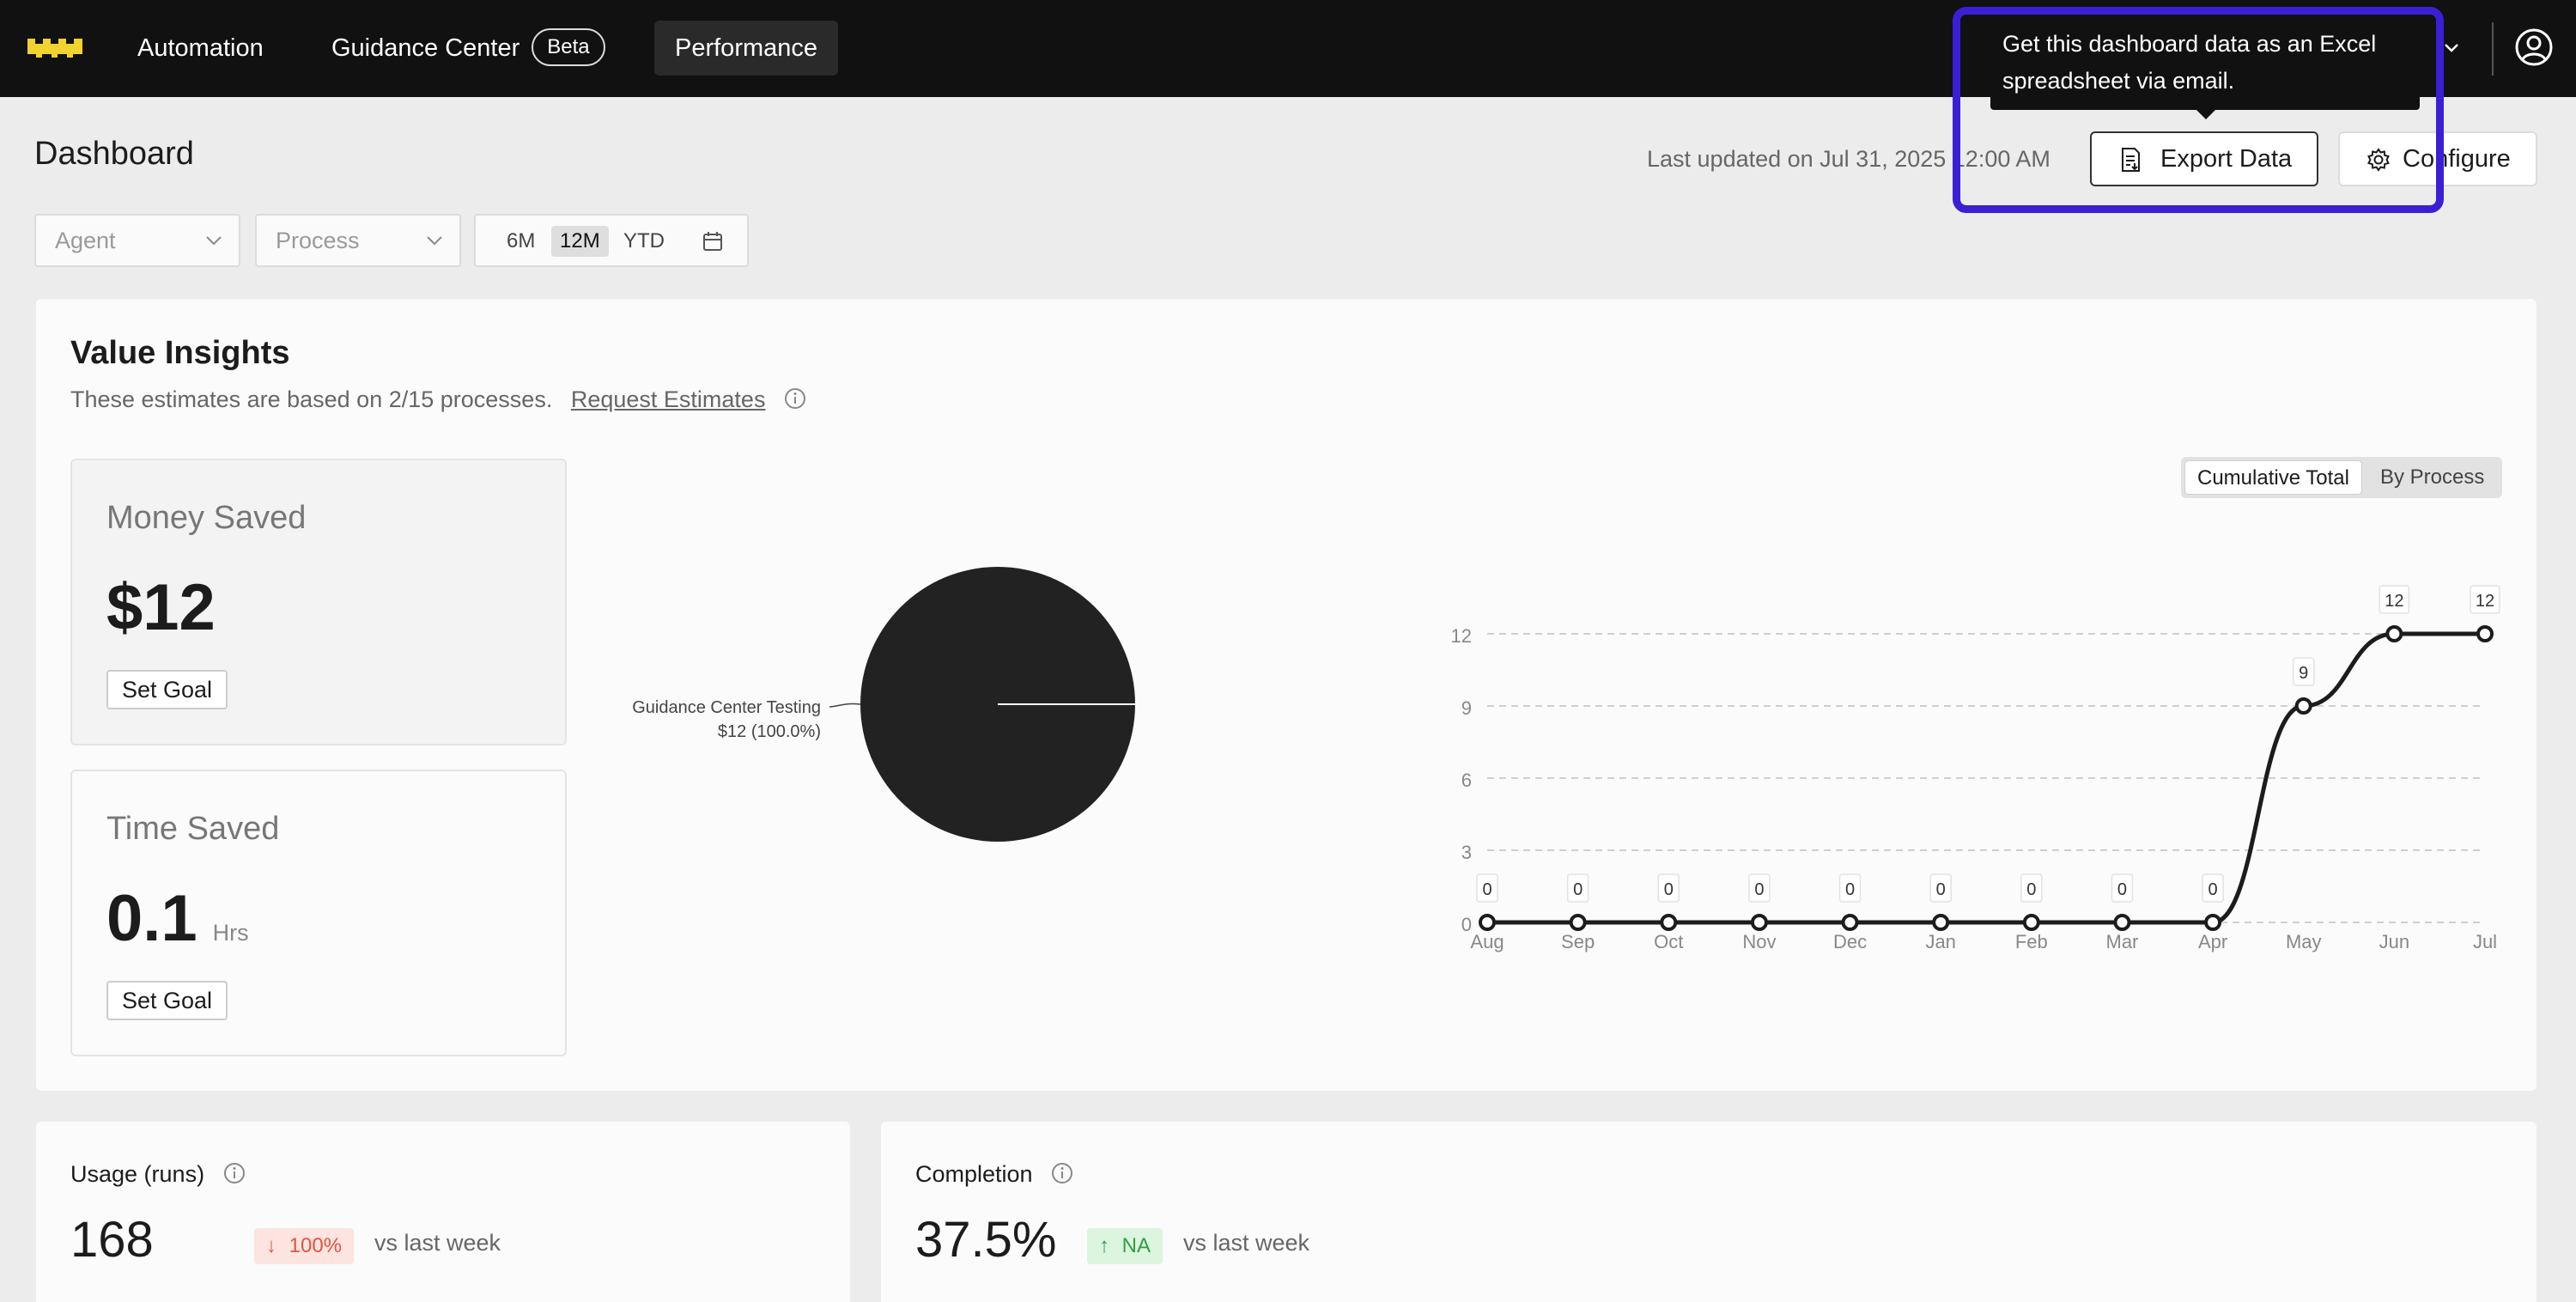  I want to click on gear-icon, so click(2378, 160).